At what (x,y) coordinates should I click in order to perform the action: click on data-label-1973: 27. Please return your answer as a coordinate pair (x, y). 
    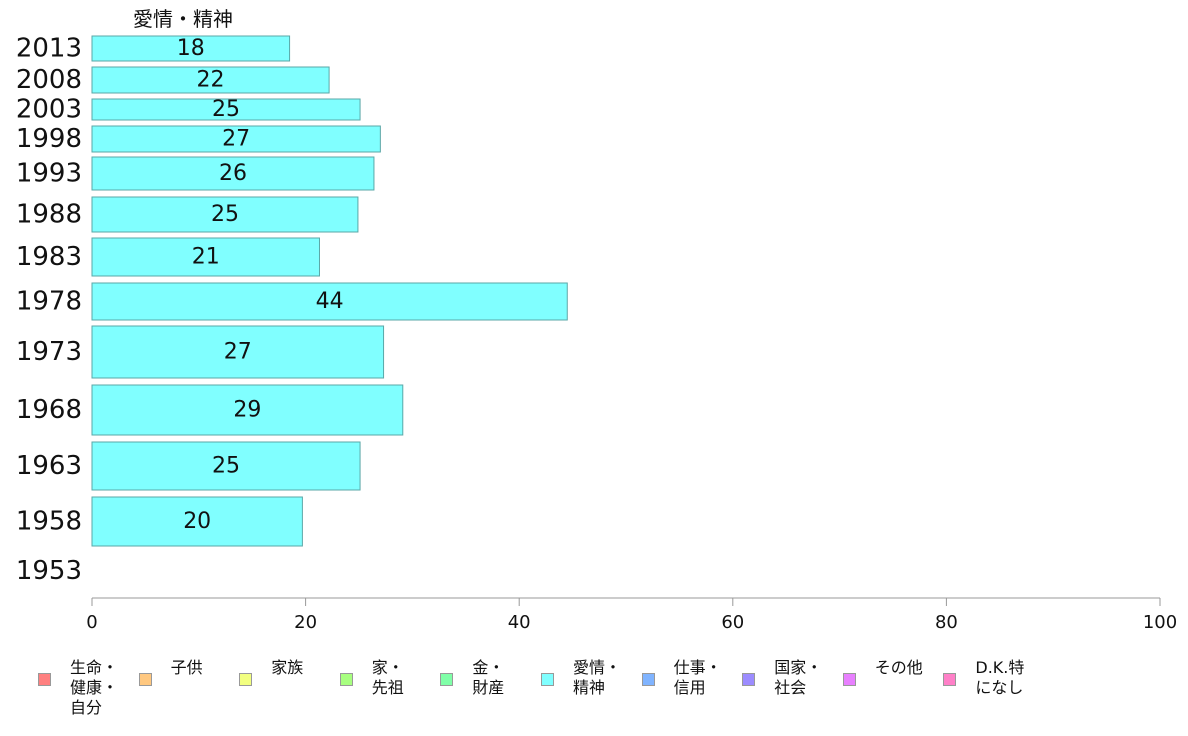
    Looking at the image, I should click on (238, 352).